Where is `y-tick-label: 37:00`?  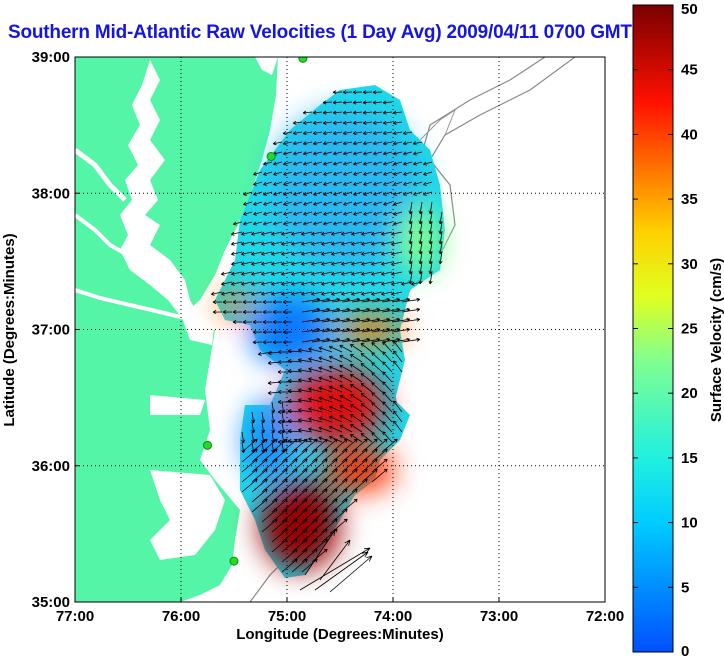
y-tick-label: 37:00 is located at coordinates (51, 330).